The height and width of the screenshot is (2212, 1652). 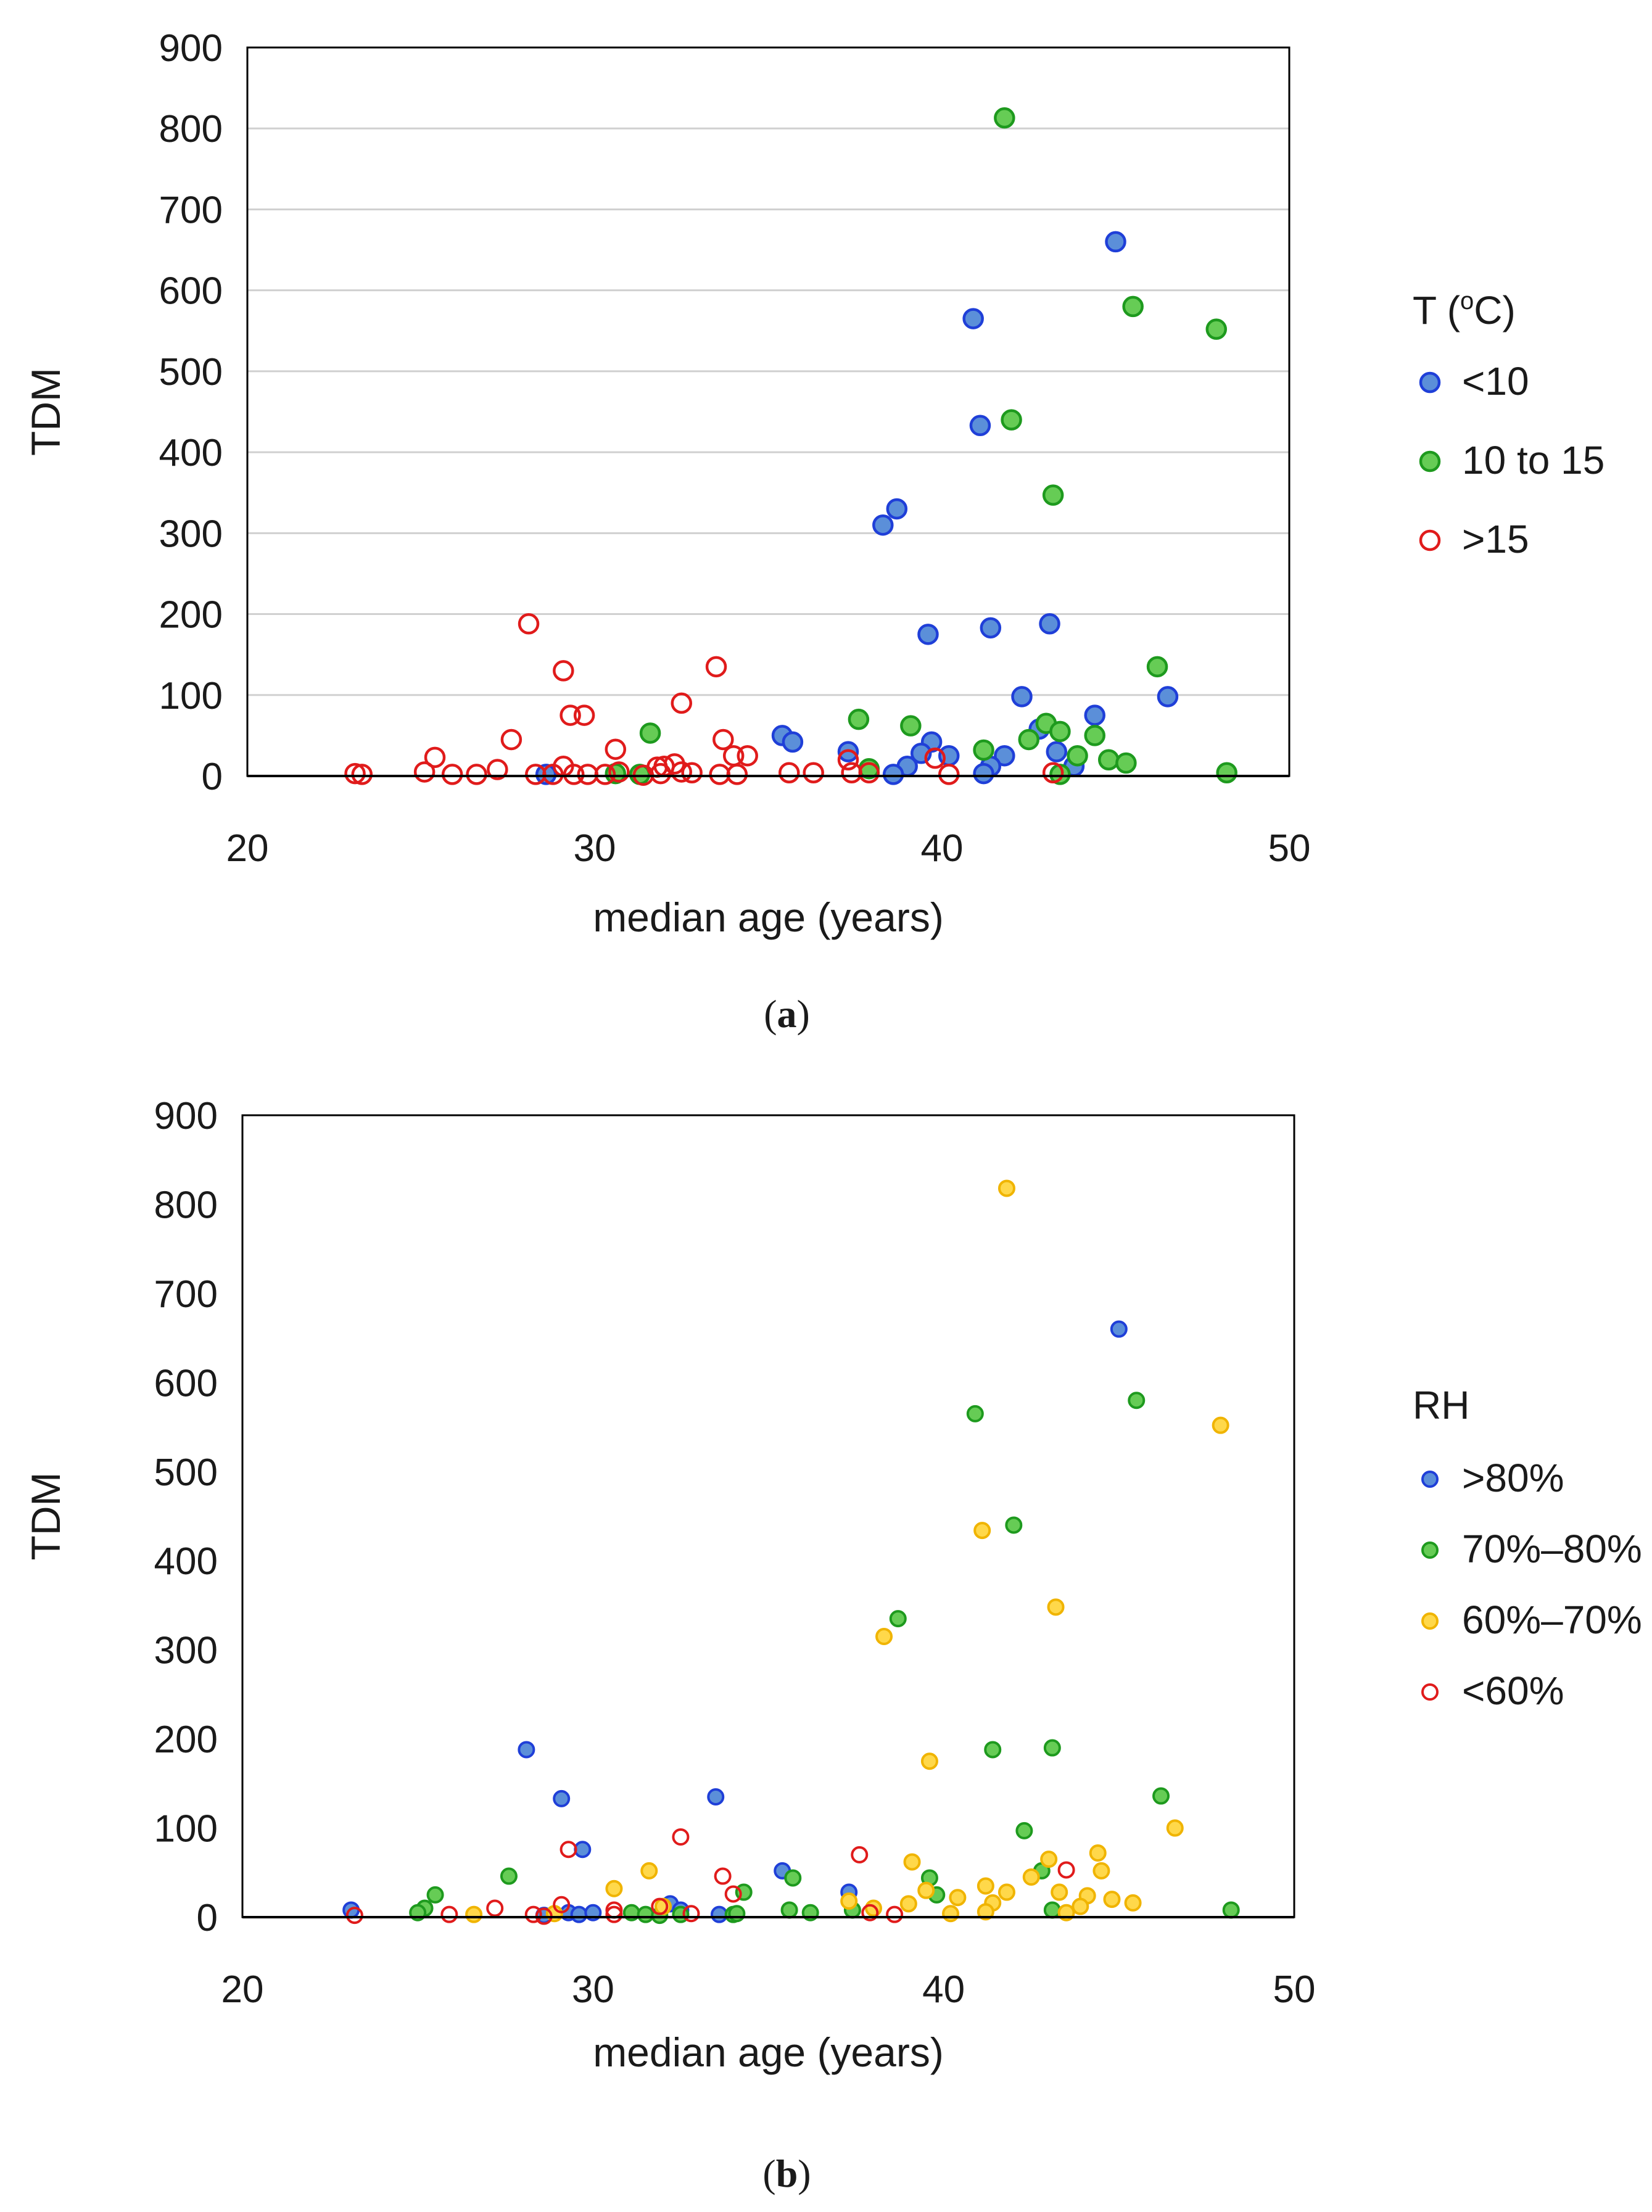 I want to click on panel-a-legend: T (oC) <10 10 to 15 >15, so click(x=1509, y=424).